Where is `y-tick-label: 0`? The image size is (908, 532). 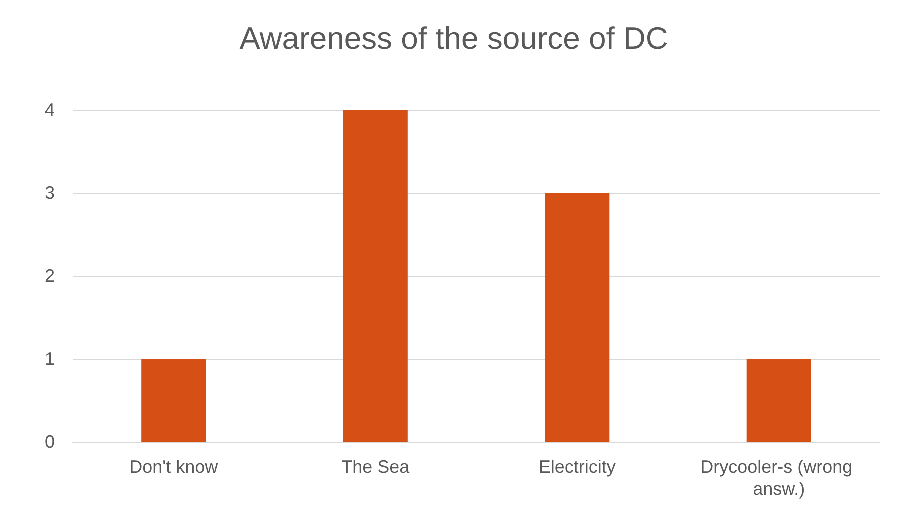
y-tick-label: 0 is located at coordinates (49, 442).